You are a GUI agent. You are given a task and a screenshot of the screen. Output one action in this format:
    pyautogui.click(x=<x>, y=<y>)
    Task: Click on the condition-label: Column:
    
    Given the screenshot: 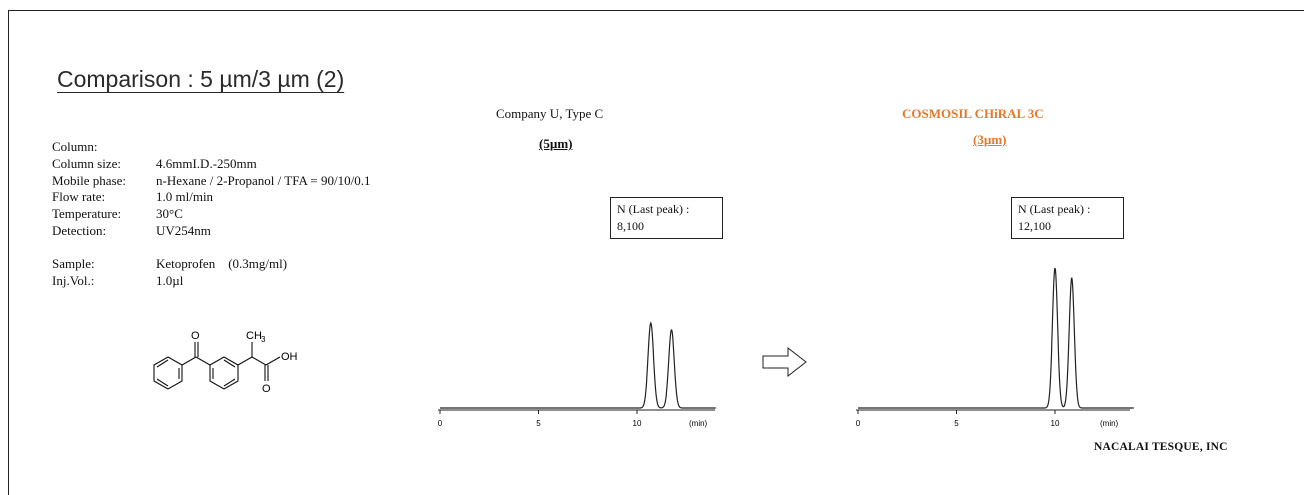 What is the action you would take?
    pyautogui.click(x=75, y=146)
    